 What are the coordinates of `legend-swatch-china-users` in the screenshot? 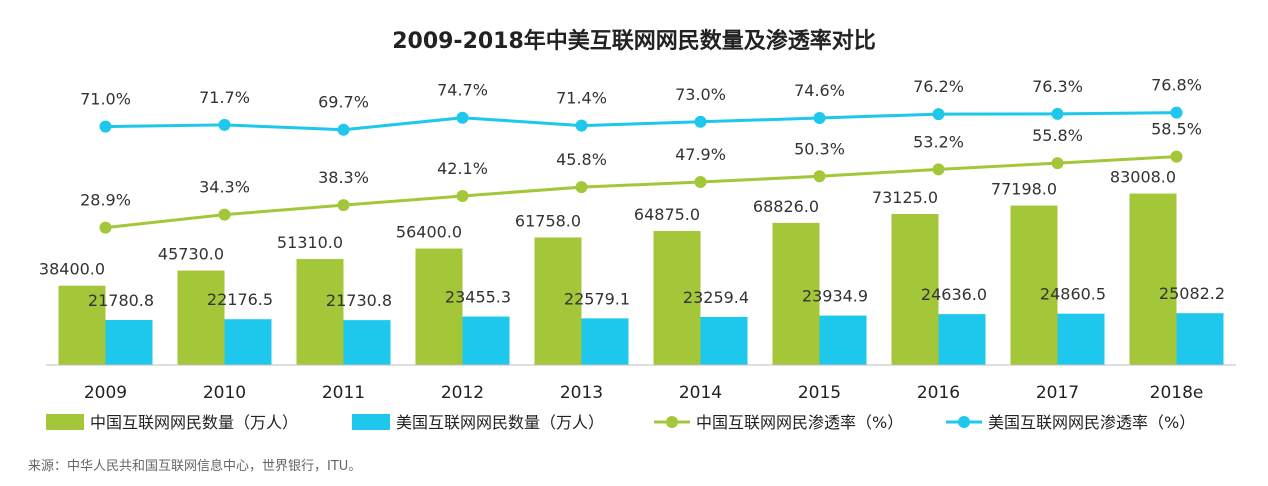 It's located at (65, 422).